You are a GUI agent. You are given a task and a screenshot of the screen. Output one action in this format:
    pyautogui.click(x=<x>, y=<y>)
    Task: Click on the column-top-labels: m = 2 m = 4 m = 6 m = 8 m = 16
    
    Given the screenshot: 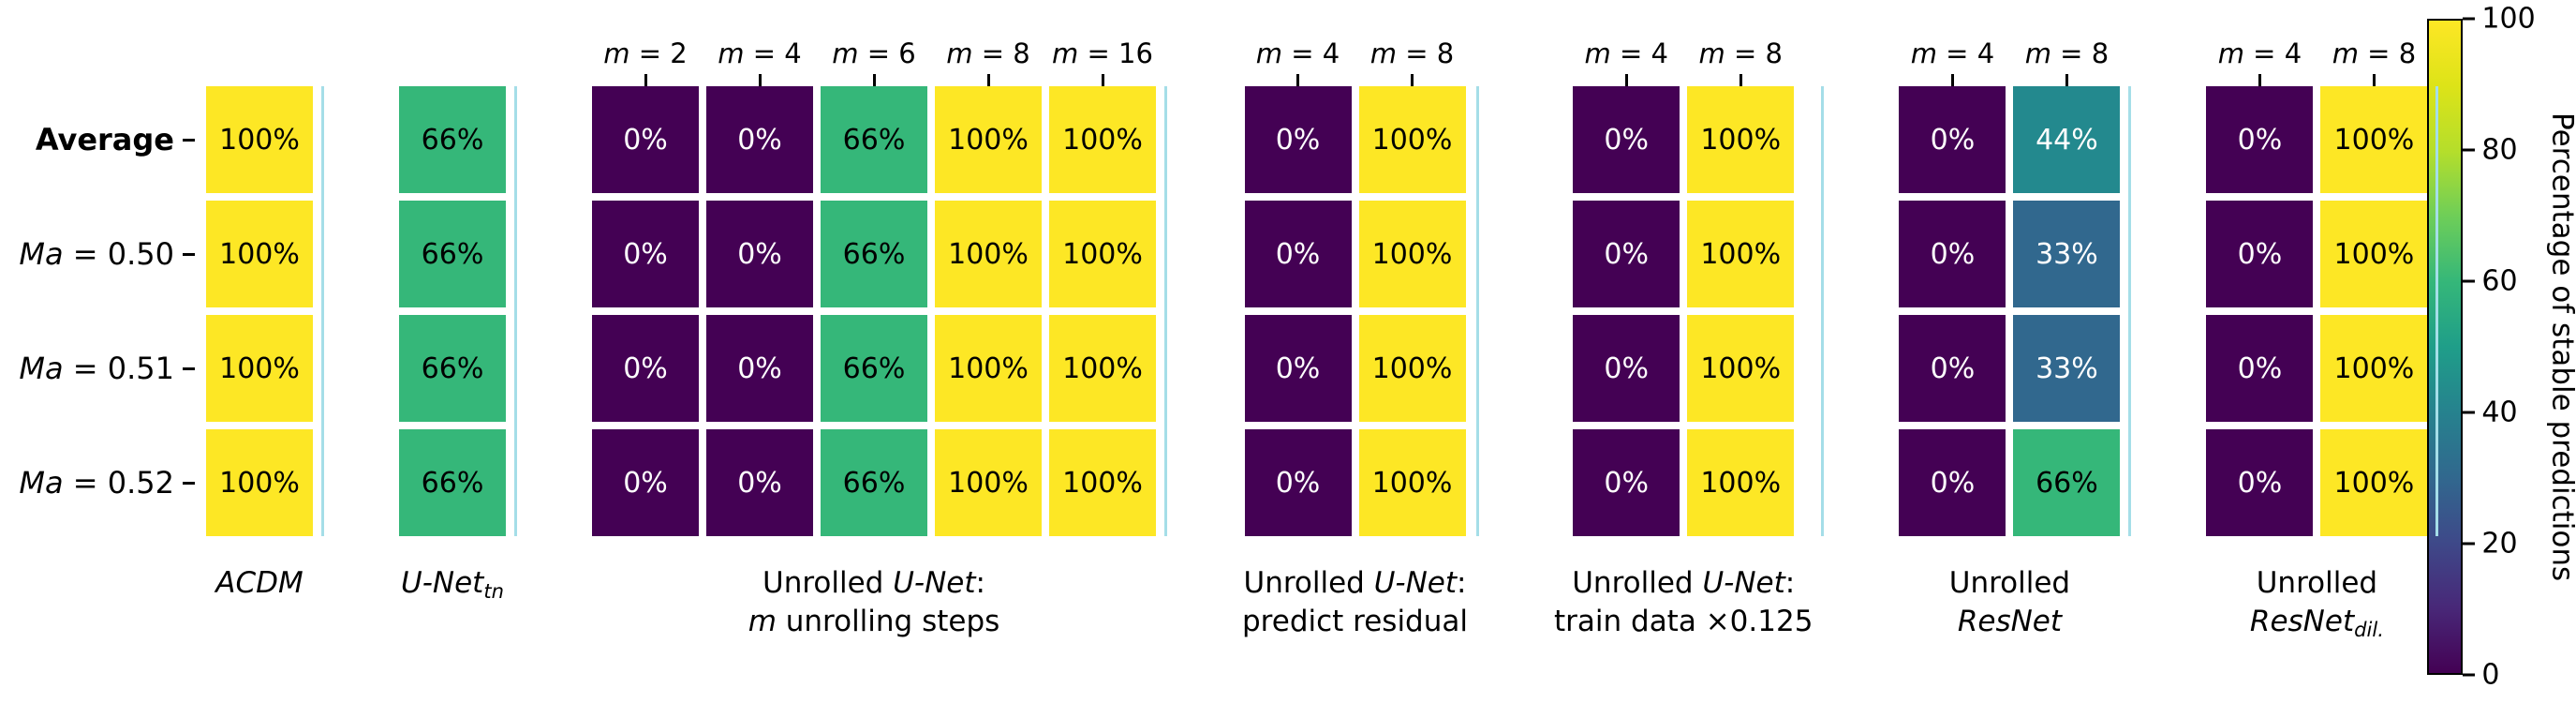 What is the action you would take?
    pyautogui.click(x=874, y=52)
    